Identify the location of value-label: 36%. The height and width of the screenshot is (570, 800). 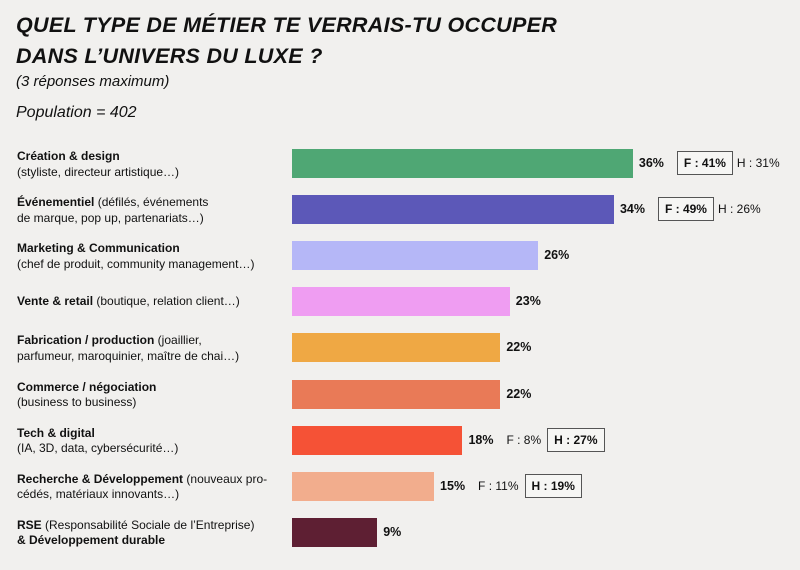
(651, 163).